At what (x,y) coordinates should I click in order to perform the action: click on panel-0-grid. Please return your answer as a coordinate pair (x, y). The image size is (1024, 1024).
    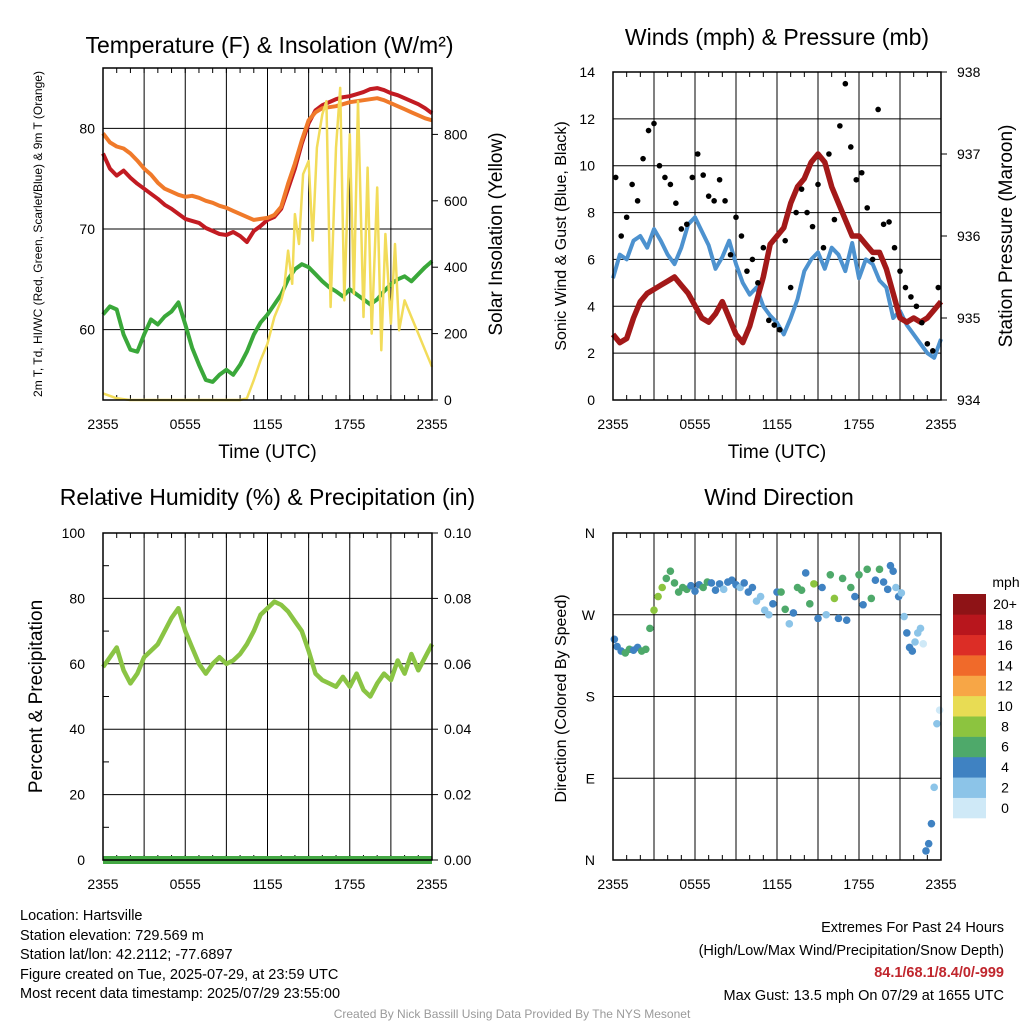
    Looking at the image, I should click on (270, 234).